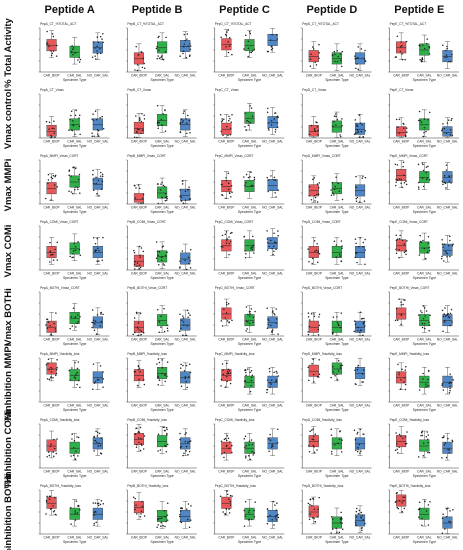 This screenshot has width=463, height=550. Describe the element at coordinates (410, 486) in the screenshot. I see `panel-title: PepE_BOTHi_%activity_loss` at that location.